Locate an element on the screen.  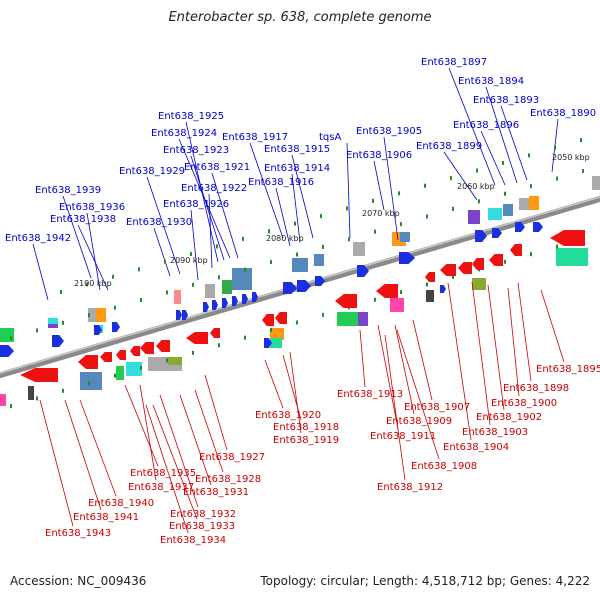
label-connector-ent638-1928 is located at coordinates (209, 431).